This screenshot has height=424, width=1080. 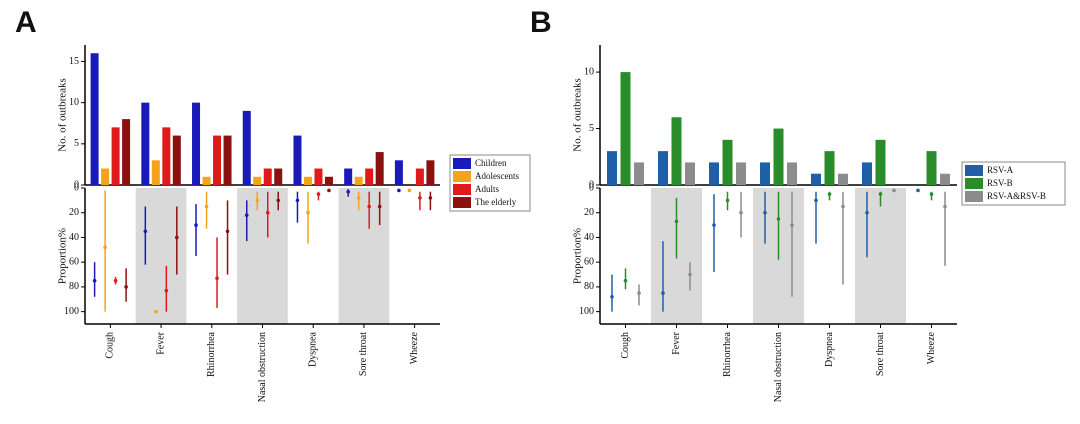 What do you see at coordinates (74, 61) in the screenshot?
I see `y-tick-label: 15` at bounding box center [74, 61].